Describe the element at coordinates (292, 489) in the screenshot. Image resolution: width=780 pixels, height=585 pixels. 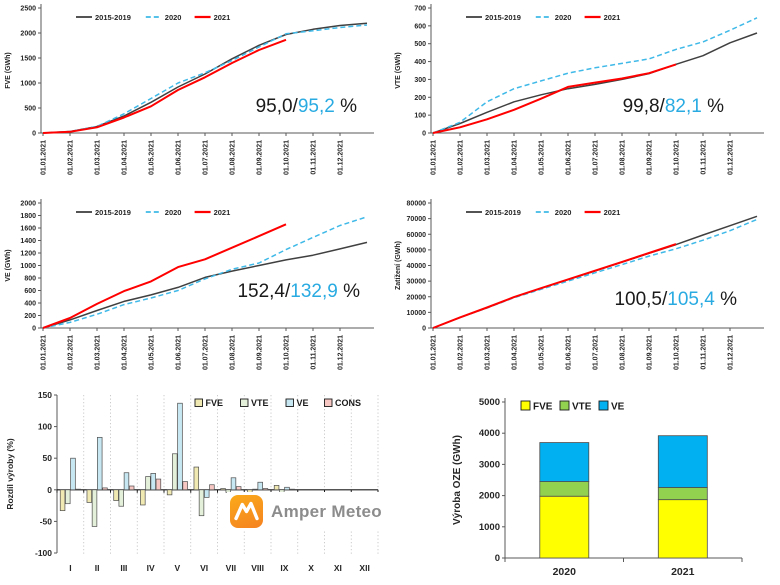
I see `bar-CONS-IX` at that location.